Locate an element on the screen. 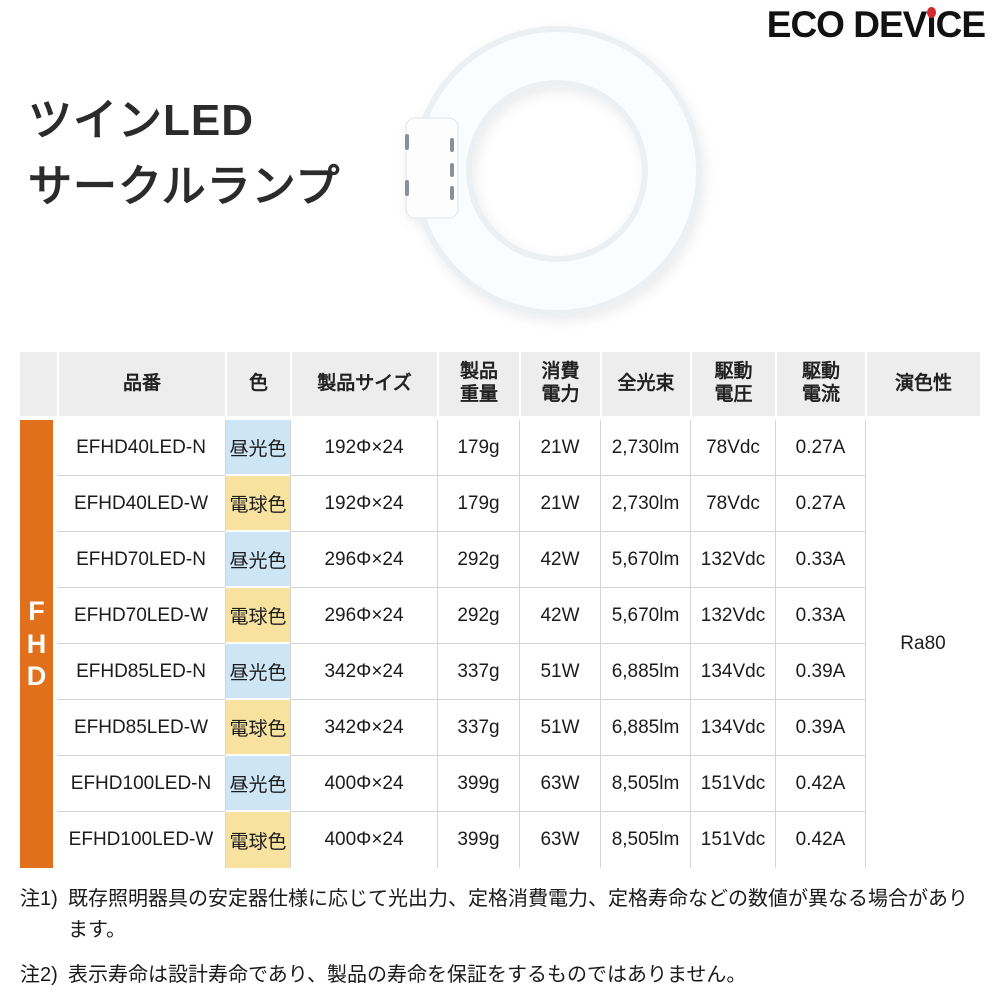 Image resolution: width=1000 pixels, height=1005 pixels. cell-model: EFHD100LED-N is located at coordinates (141, 784).